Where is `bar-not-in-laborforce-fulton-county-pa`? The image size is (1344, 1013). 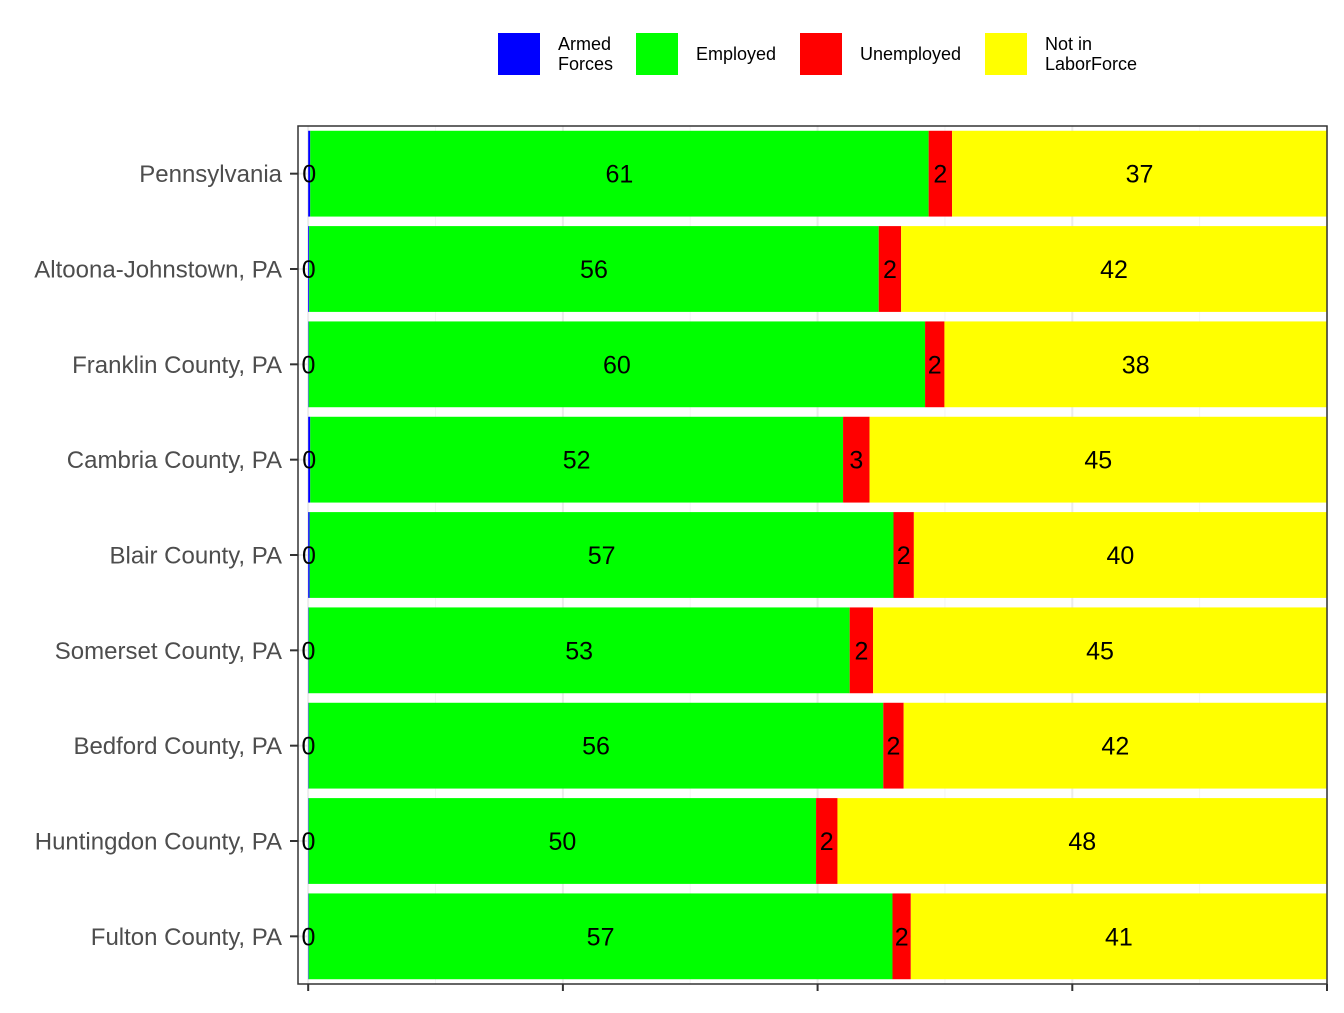
bar-not-in-laborforce-fulton-county-pa is located at coordinates (1118, 936).